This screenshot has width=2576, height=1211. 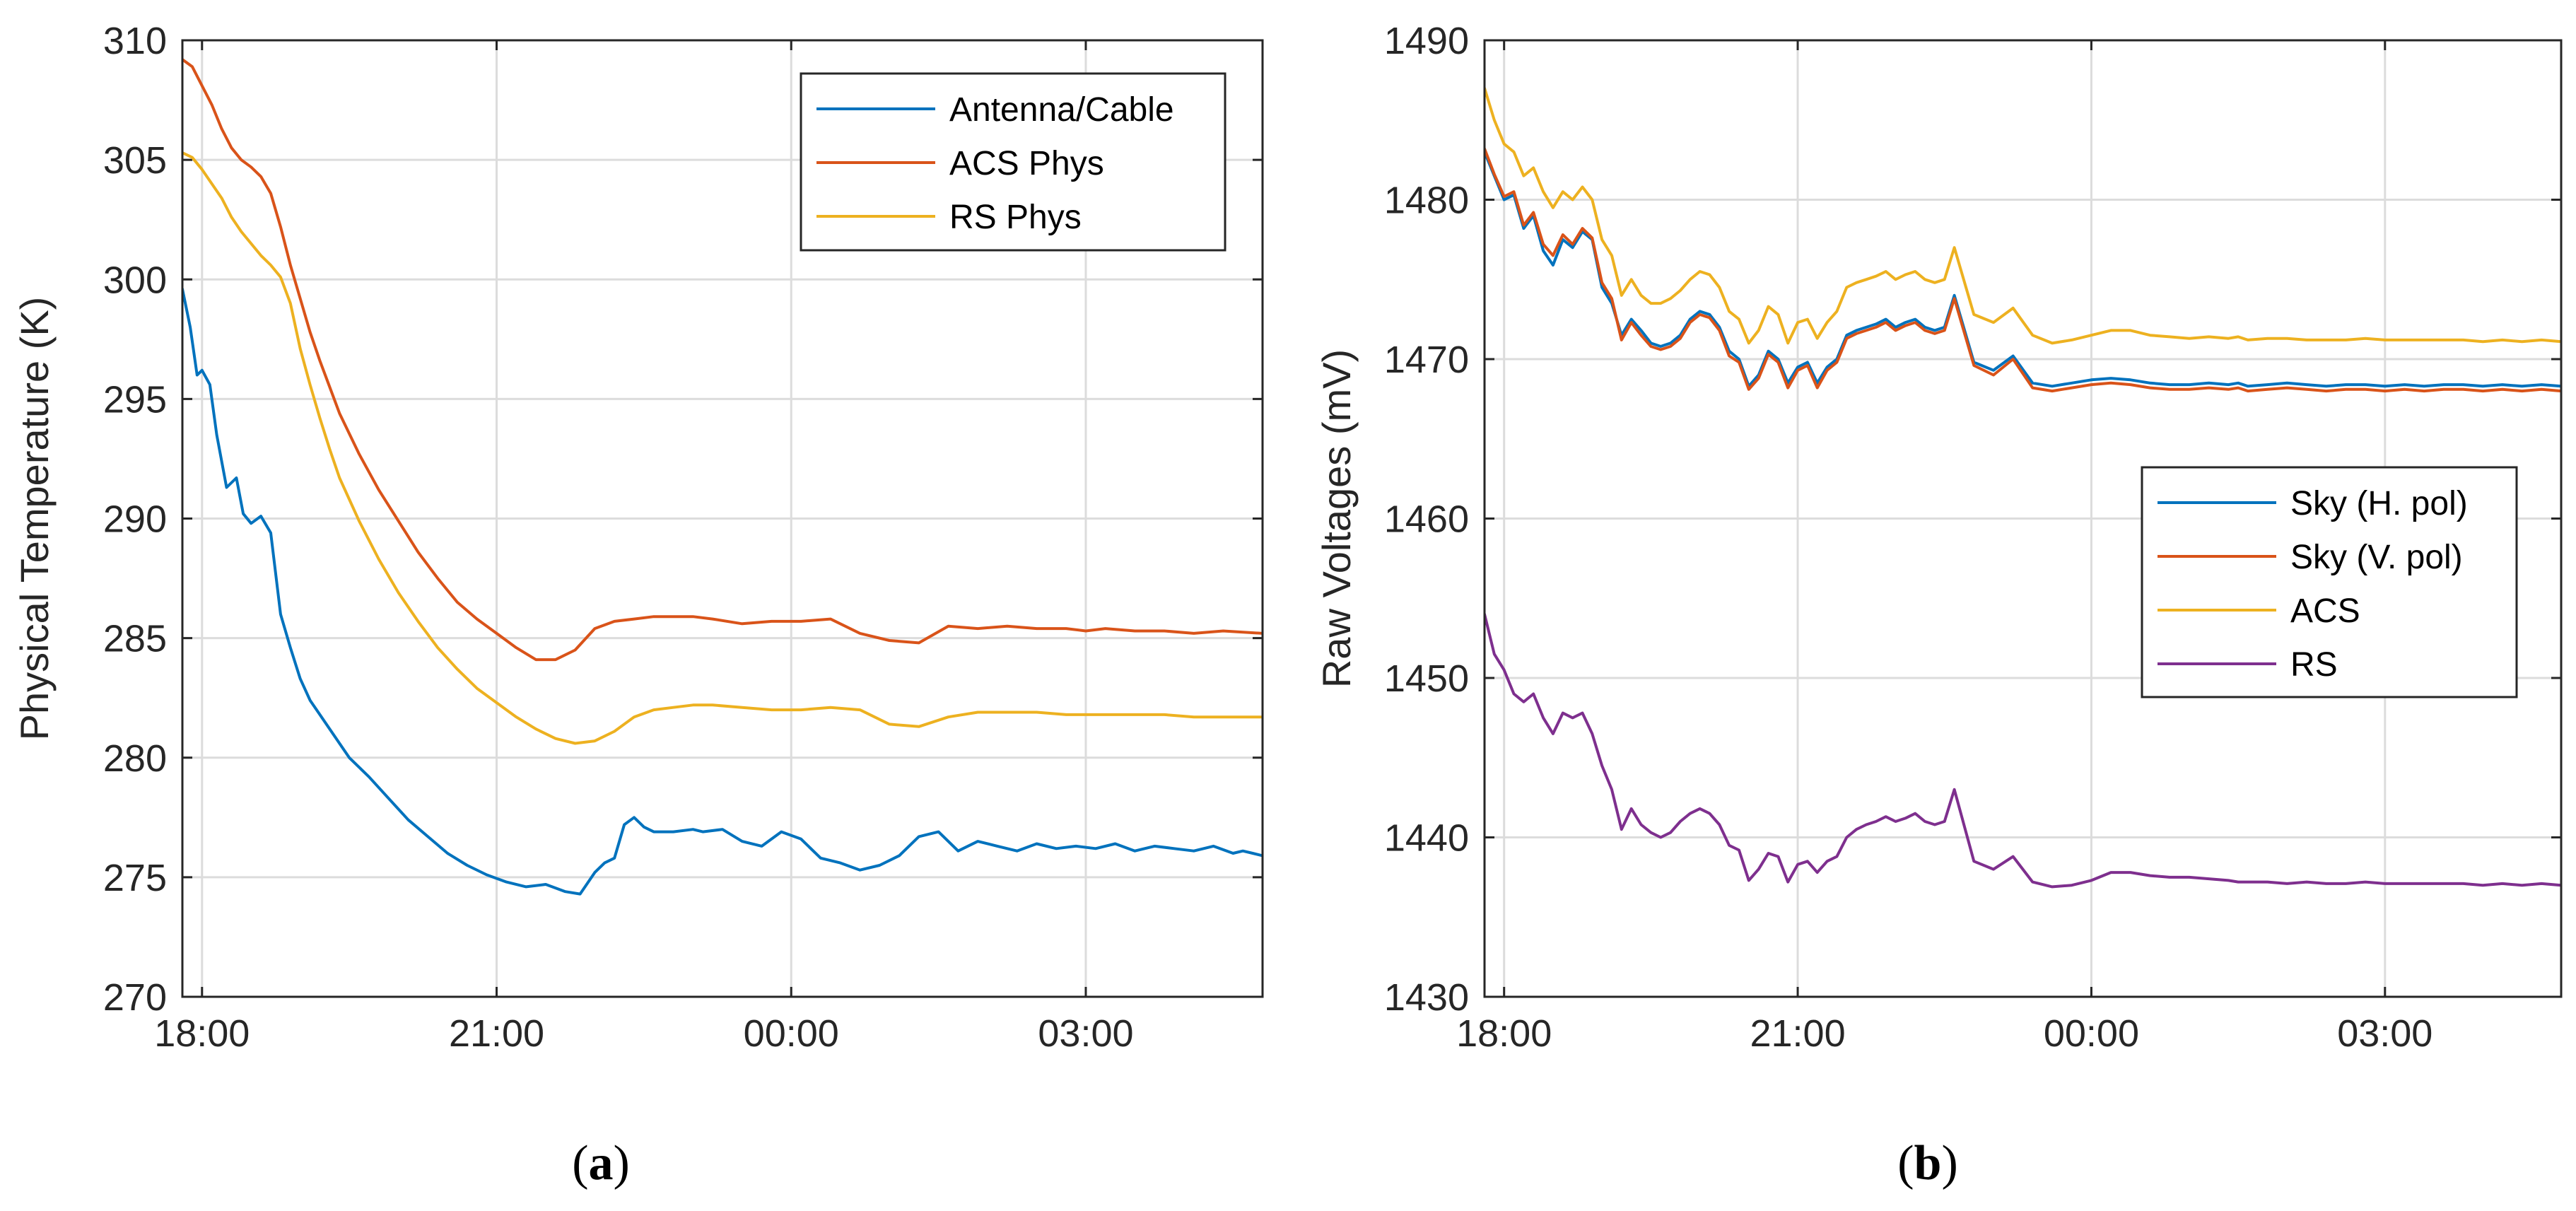 I want to click on y-tick-label: 1450, so click(x=1426, y=678).